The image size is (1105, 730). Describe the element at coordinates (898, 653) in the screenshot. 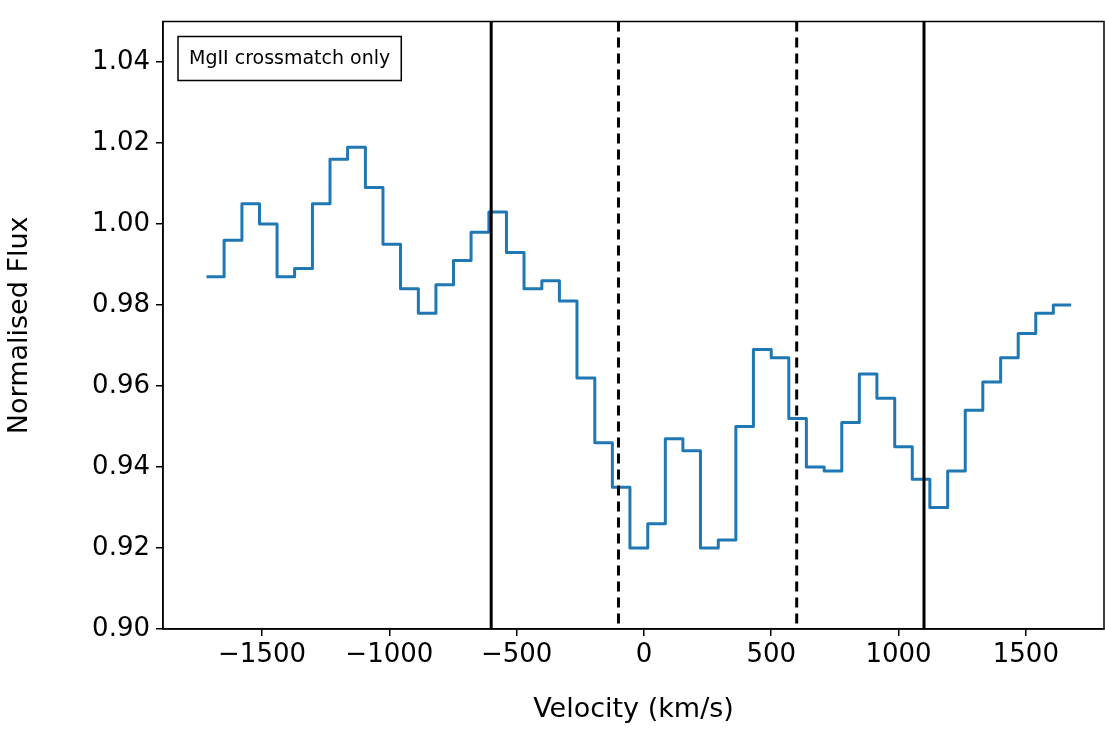

I see `x-tick-label: 1000` at that location.